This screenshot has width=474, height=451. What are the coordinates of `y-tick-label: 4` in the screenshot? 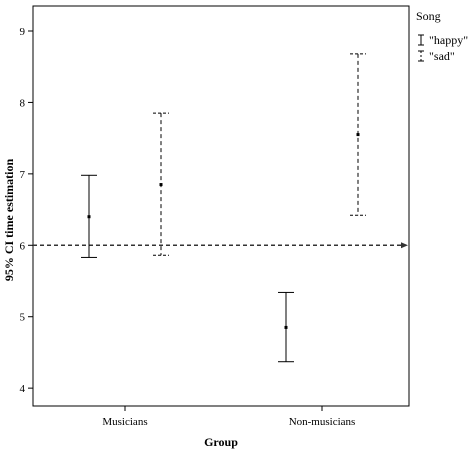 It's located at (23, 389).